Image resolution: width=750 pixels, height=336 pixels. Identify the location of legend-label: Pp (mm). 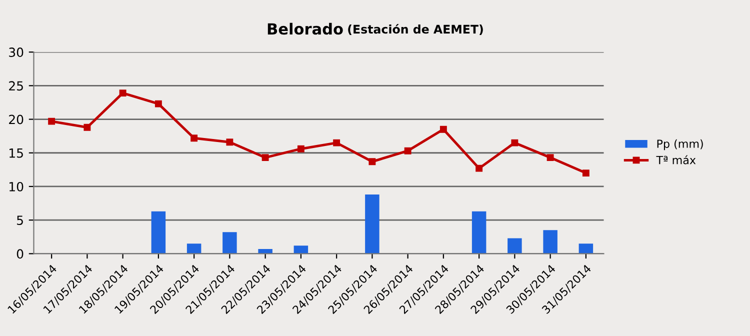
(680, 144).